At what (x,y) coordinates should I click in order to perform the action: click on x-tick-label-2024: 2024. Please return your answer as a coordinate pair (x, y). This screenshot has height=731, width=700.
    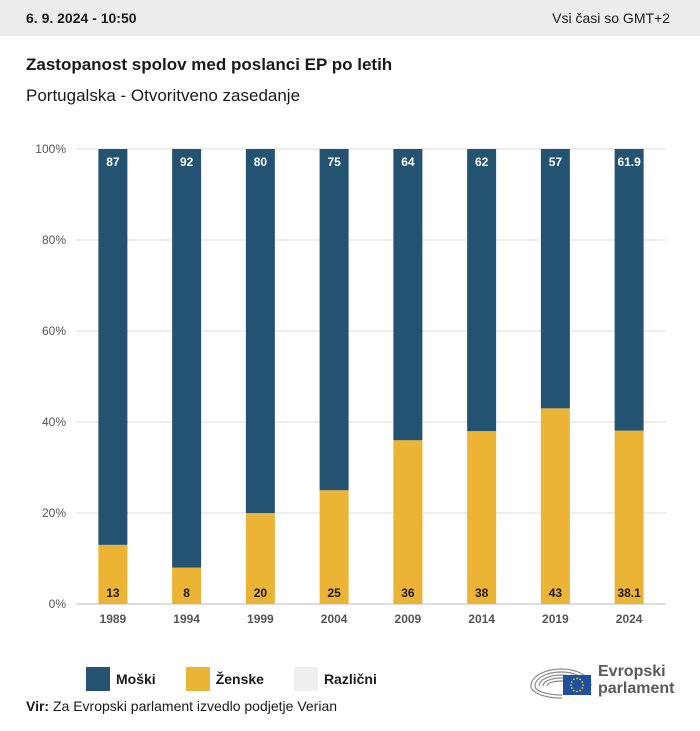
    Looking at the image, I should click on (629, 619).